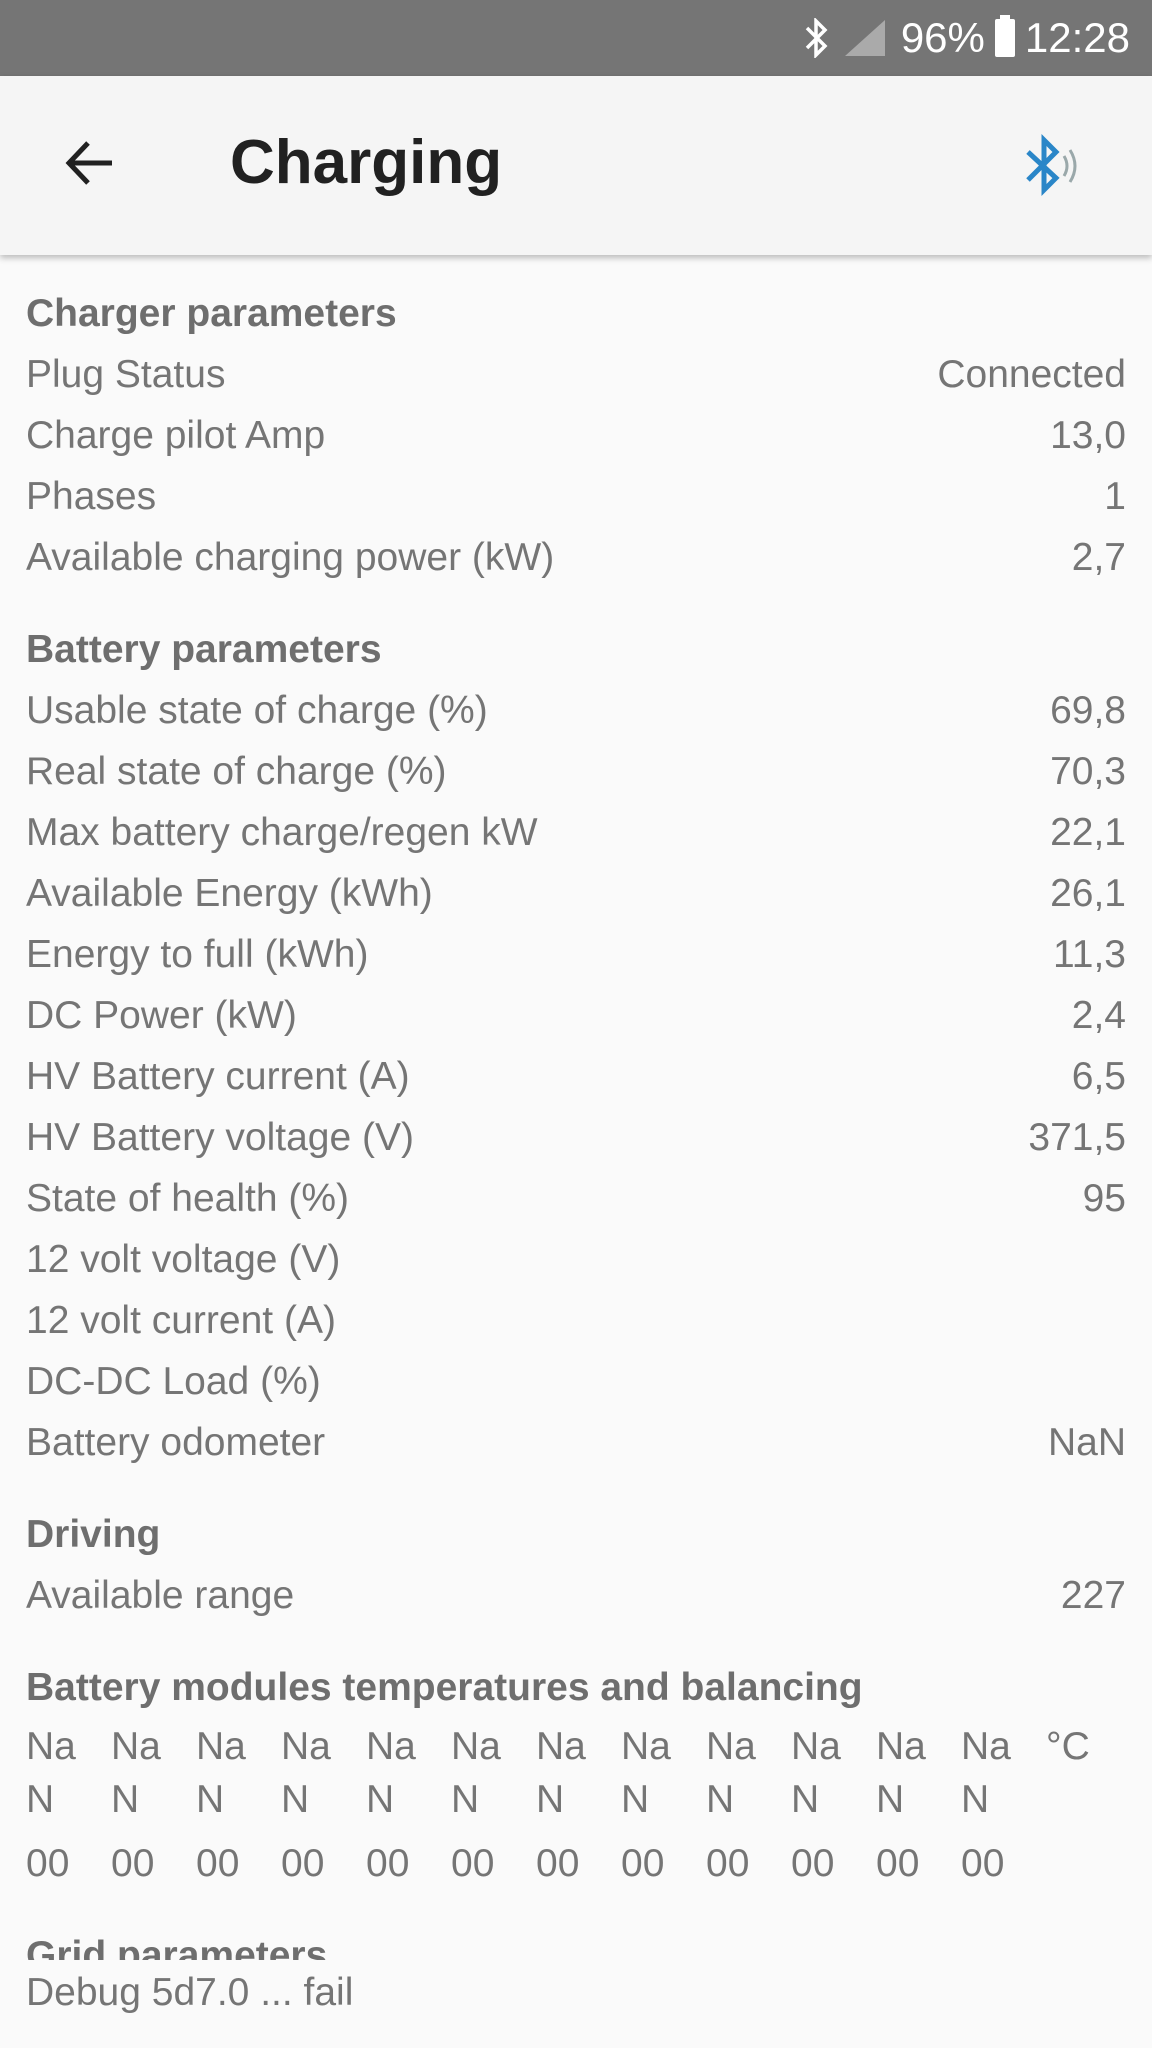  Describe the element at coordinates (576, 832) in the screenshot. I see `param-row: Max battery charge/regen kW 22,1` at that location.